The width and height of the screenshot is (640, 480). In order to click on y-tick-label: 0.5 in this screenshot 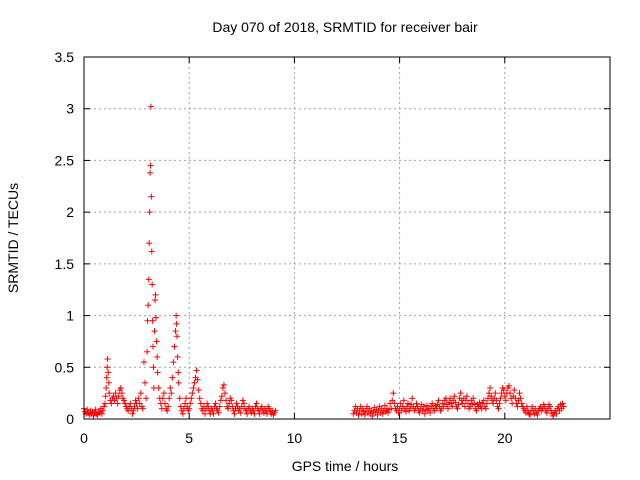, I will do `click(65, 367)`.